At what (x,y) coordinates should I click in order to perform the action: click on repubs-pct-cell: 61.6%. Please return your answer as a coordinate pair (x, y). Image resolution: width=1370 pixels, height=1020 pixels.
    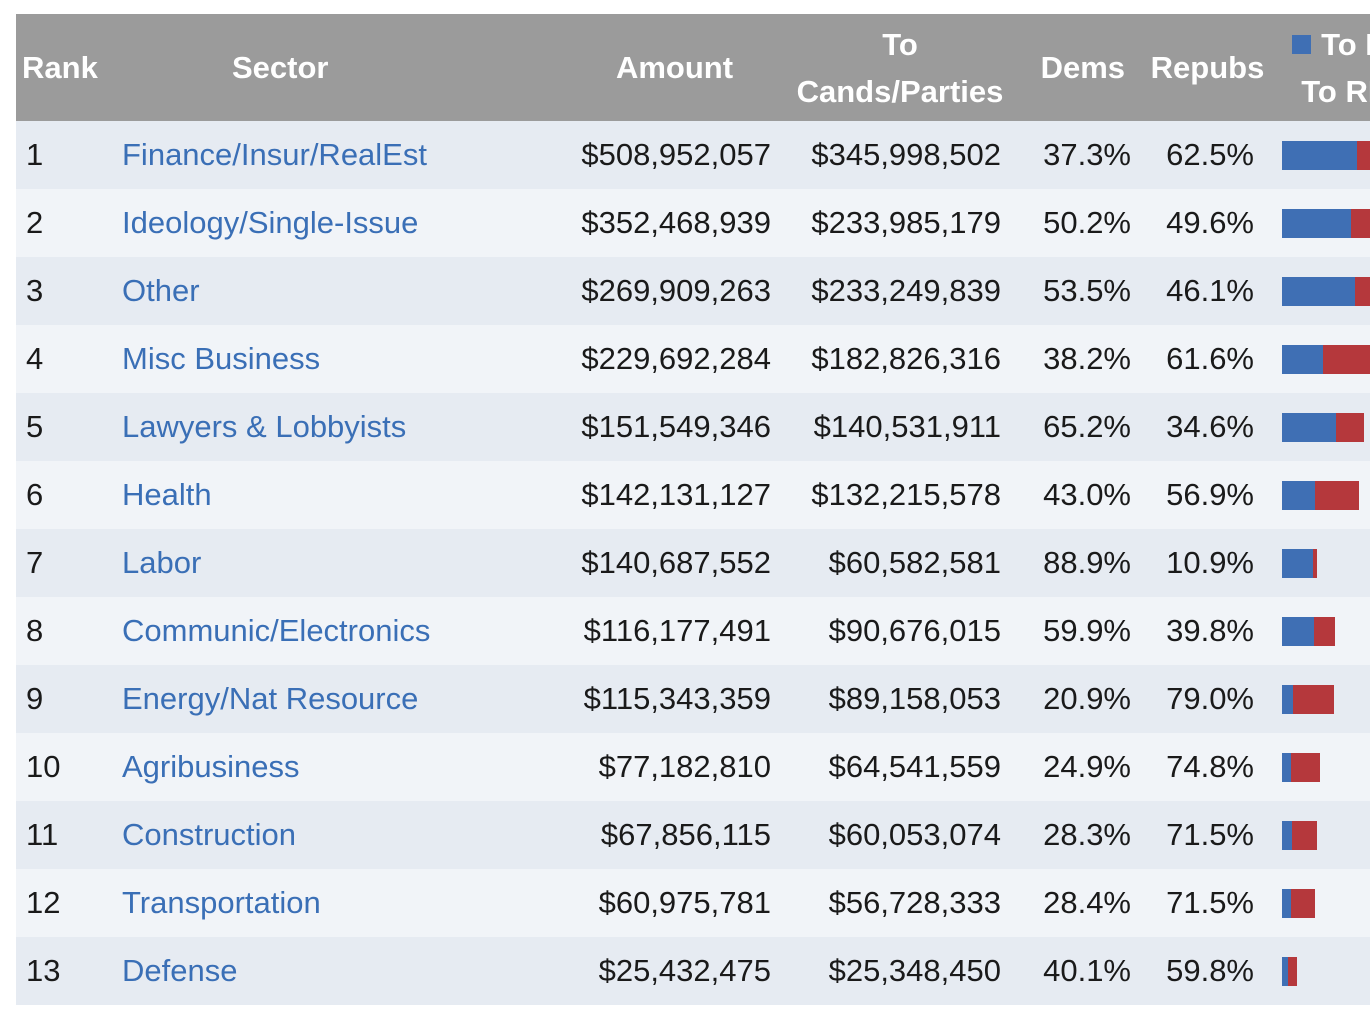
    Looking at the image, I should click on (1199, 359).